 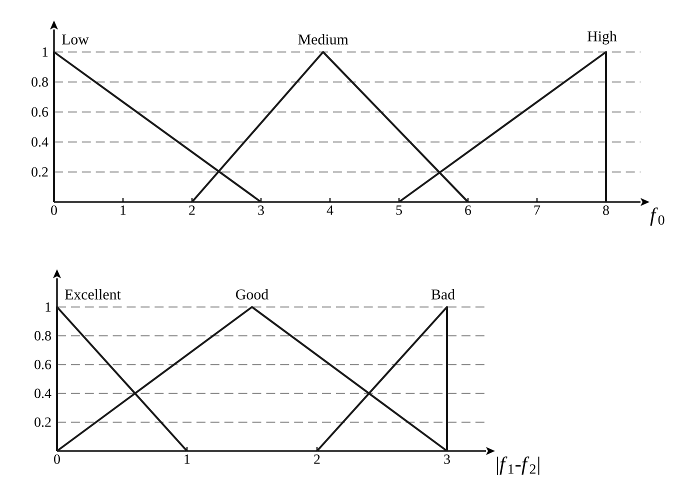 I want to click on x-tick-label: 7, so click(x=537, y=210).